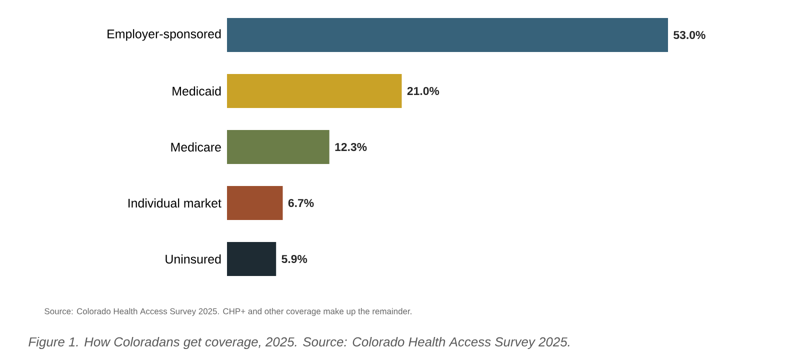 The height and width of the screenshot is (358, 802). I want to click on data-label: 5.9%, so click(295, 259).